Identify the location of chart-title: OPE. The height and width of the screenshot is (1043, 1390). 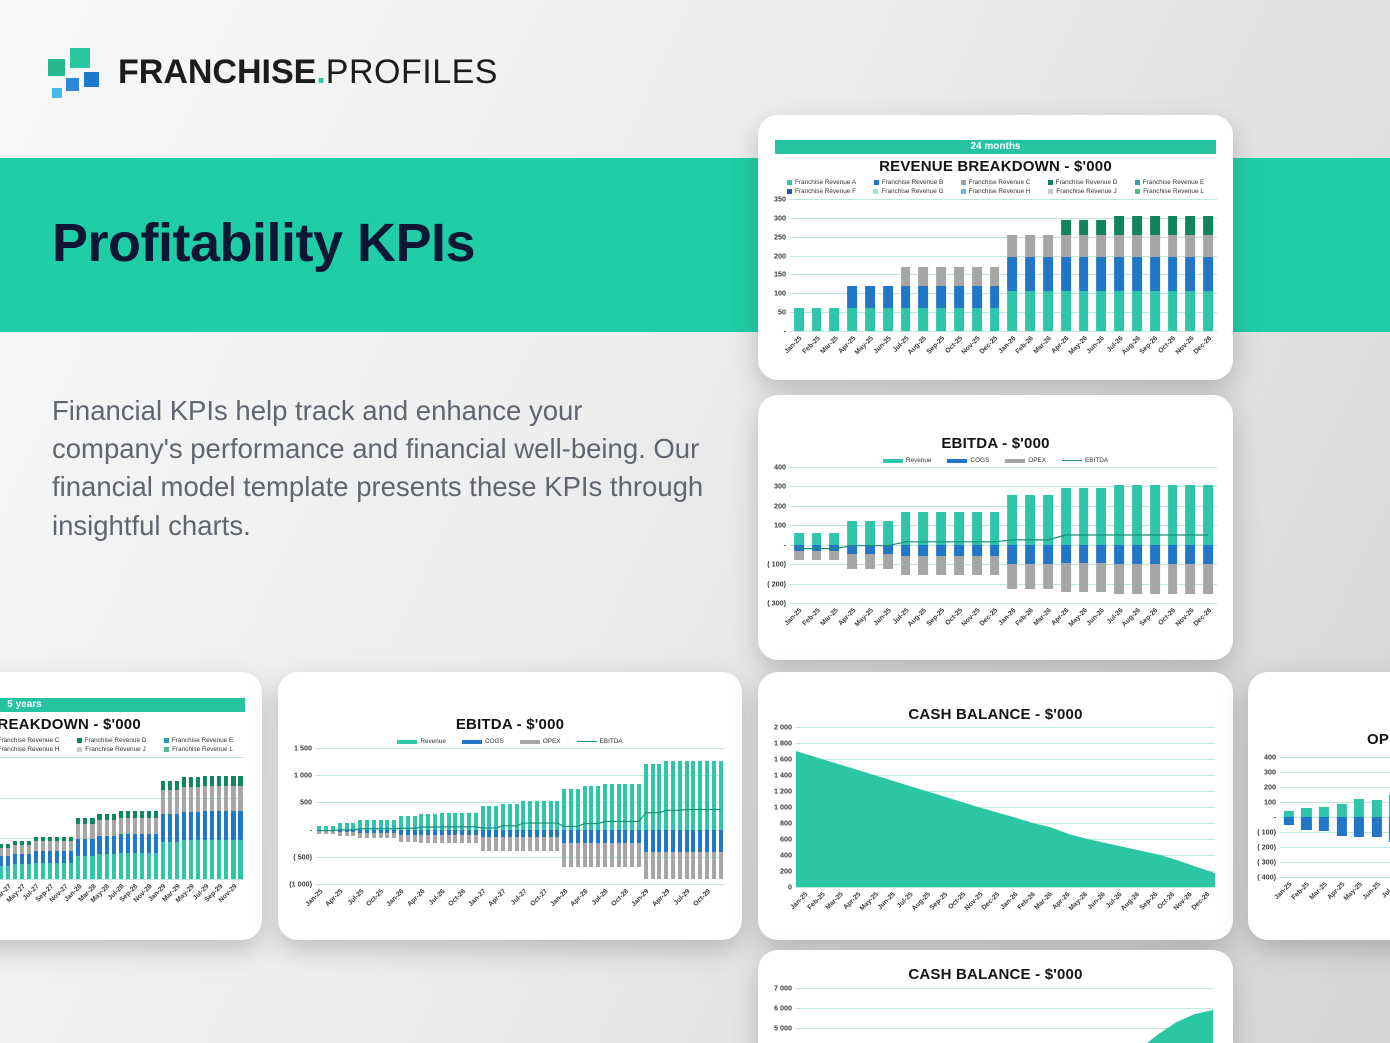
(1378, 739).